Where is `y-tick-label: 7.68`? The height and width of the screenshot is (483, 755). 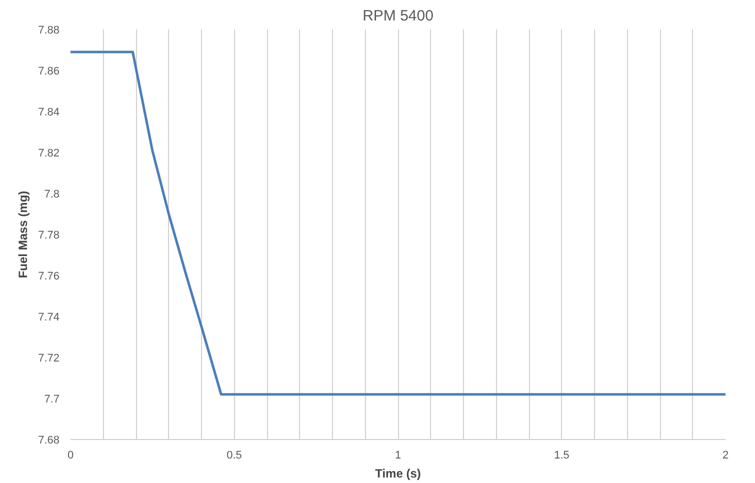
y-tick-label: 7.68 is located at coordinates (49, 440).